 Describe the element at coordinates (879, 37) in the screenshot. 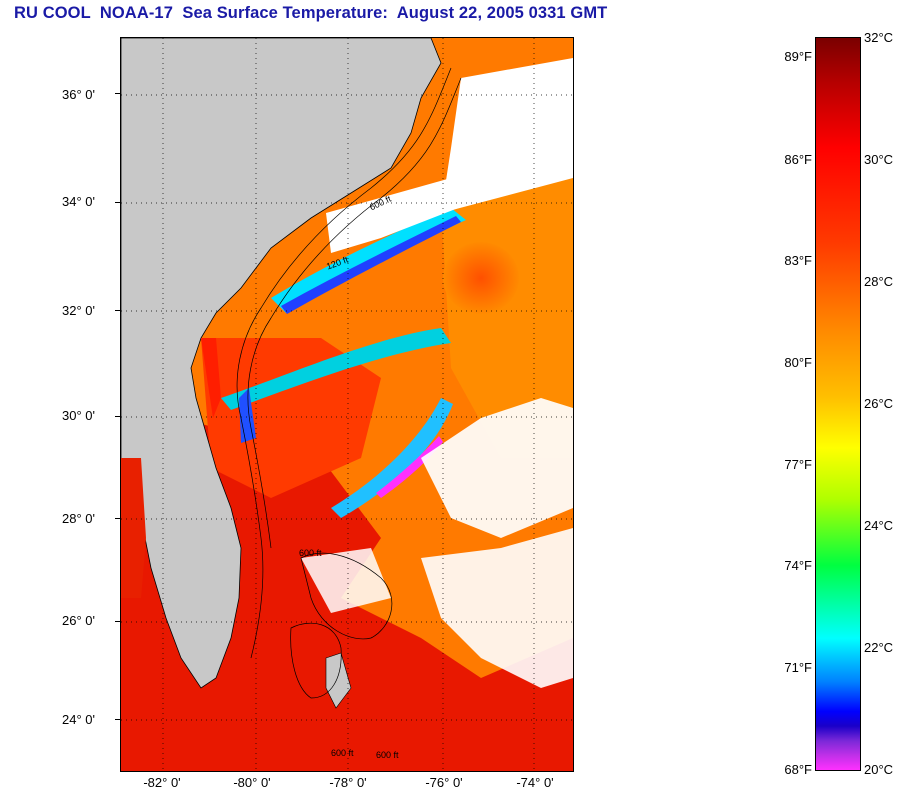

I see `colorbar-c-label: 32°C` at that location.